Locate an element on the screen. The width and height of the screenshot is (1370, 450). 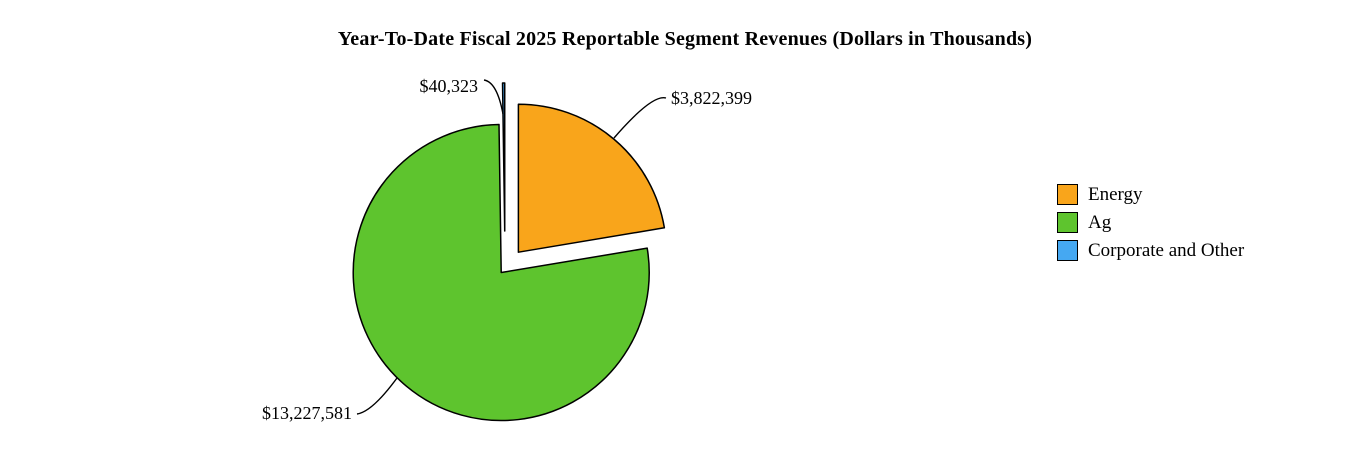
legend-label-corporate-and-other: Corporate and Other is located at coordinates (1166, 250).